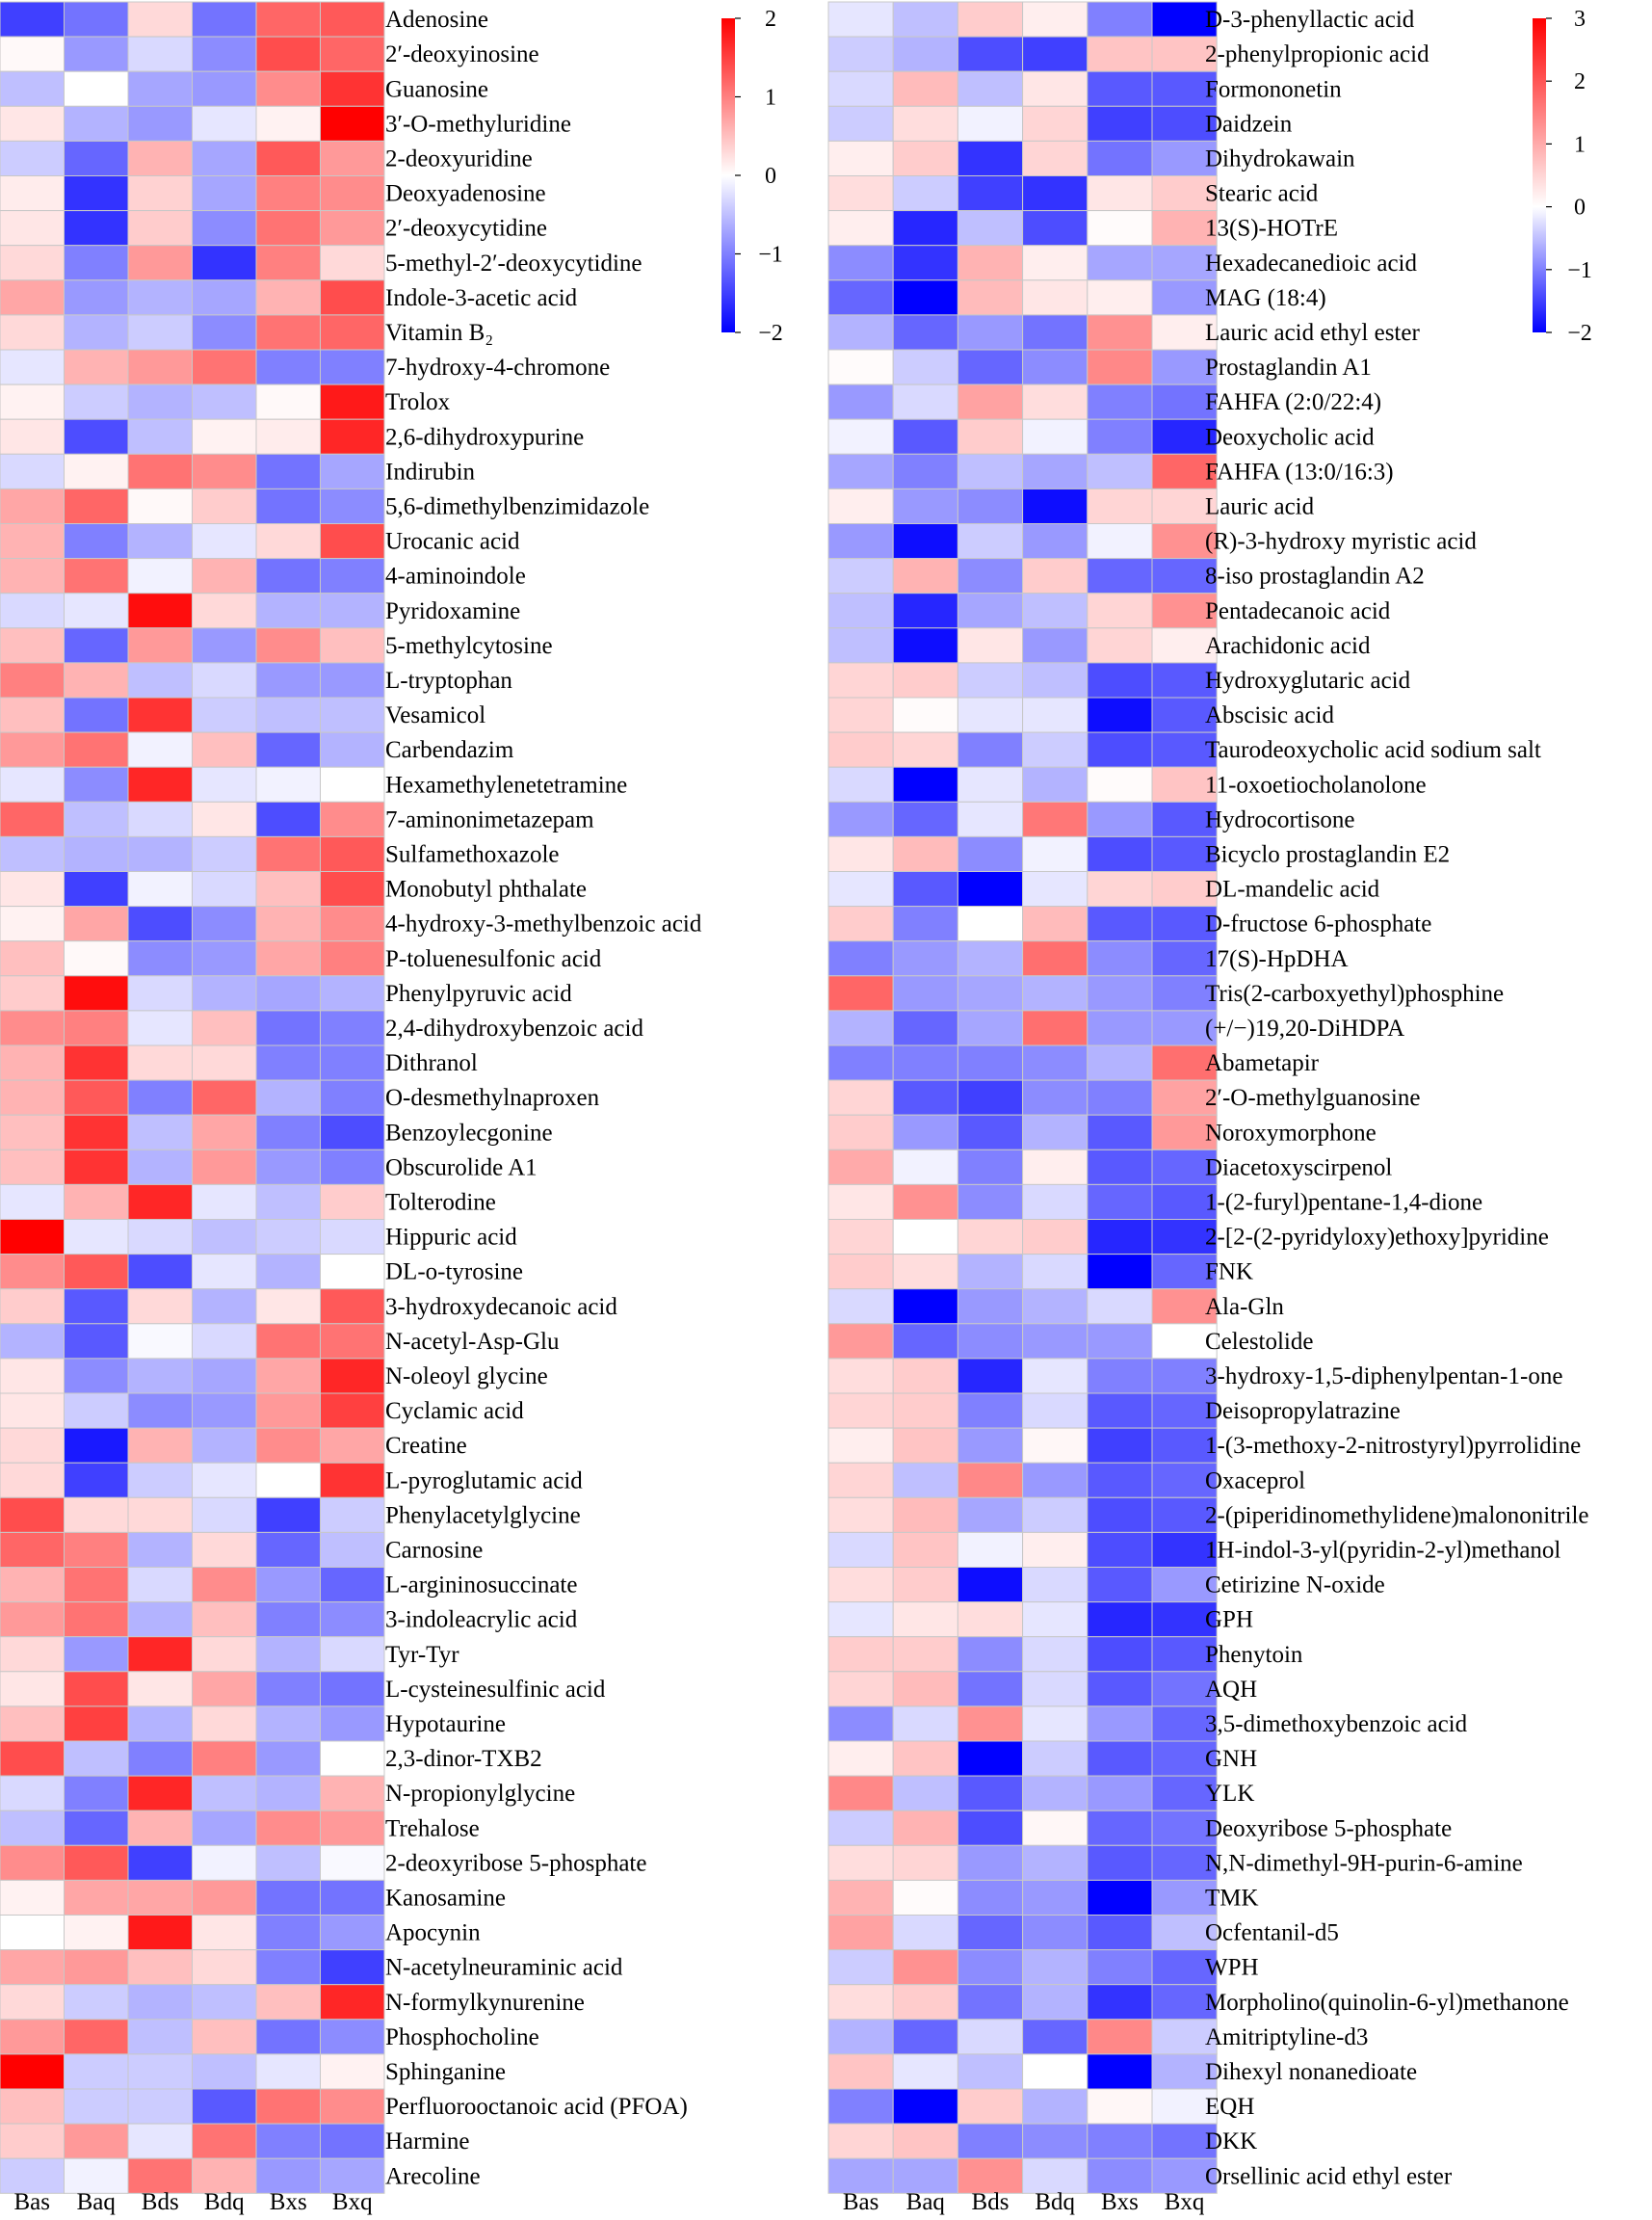 The width and height of the screenshot is (1652, 2220). Describe the element at coordinates (1291, 1133) in the screenshot. I see `row-label: Noroxymorphone` at that location.